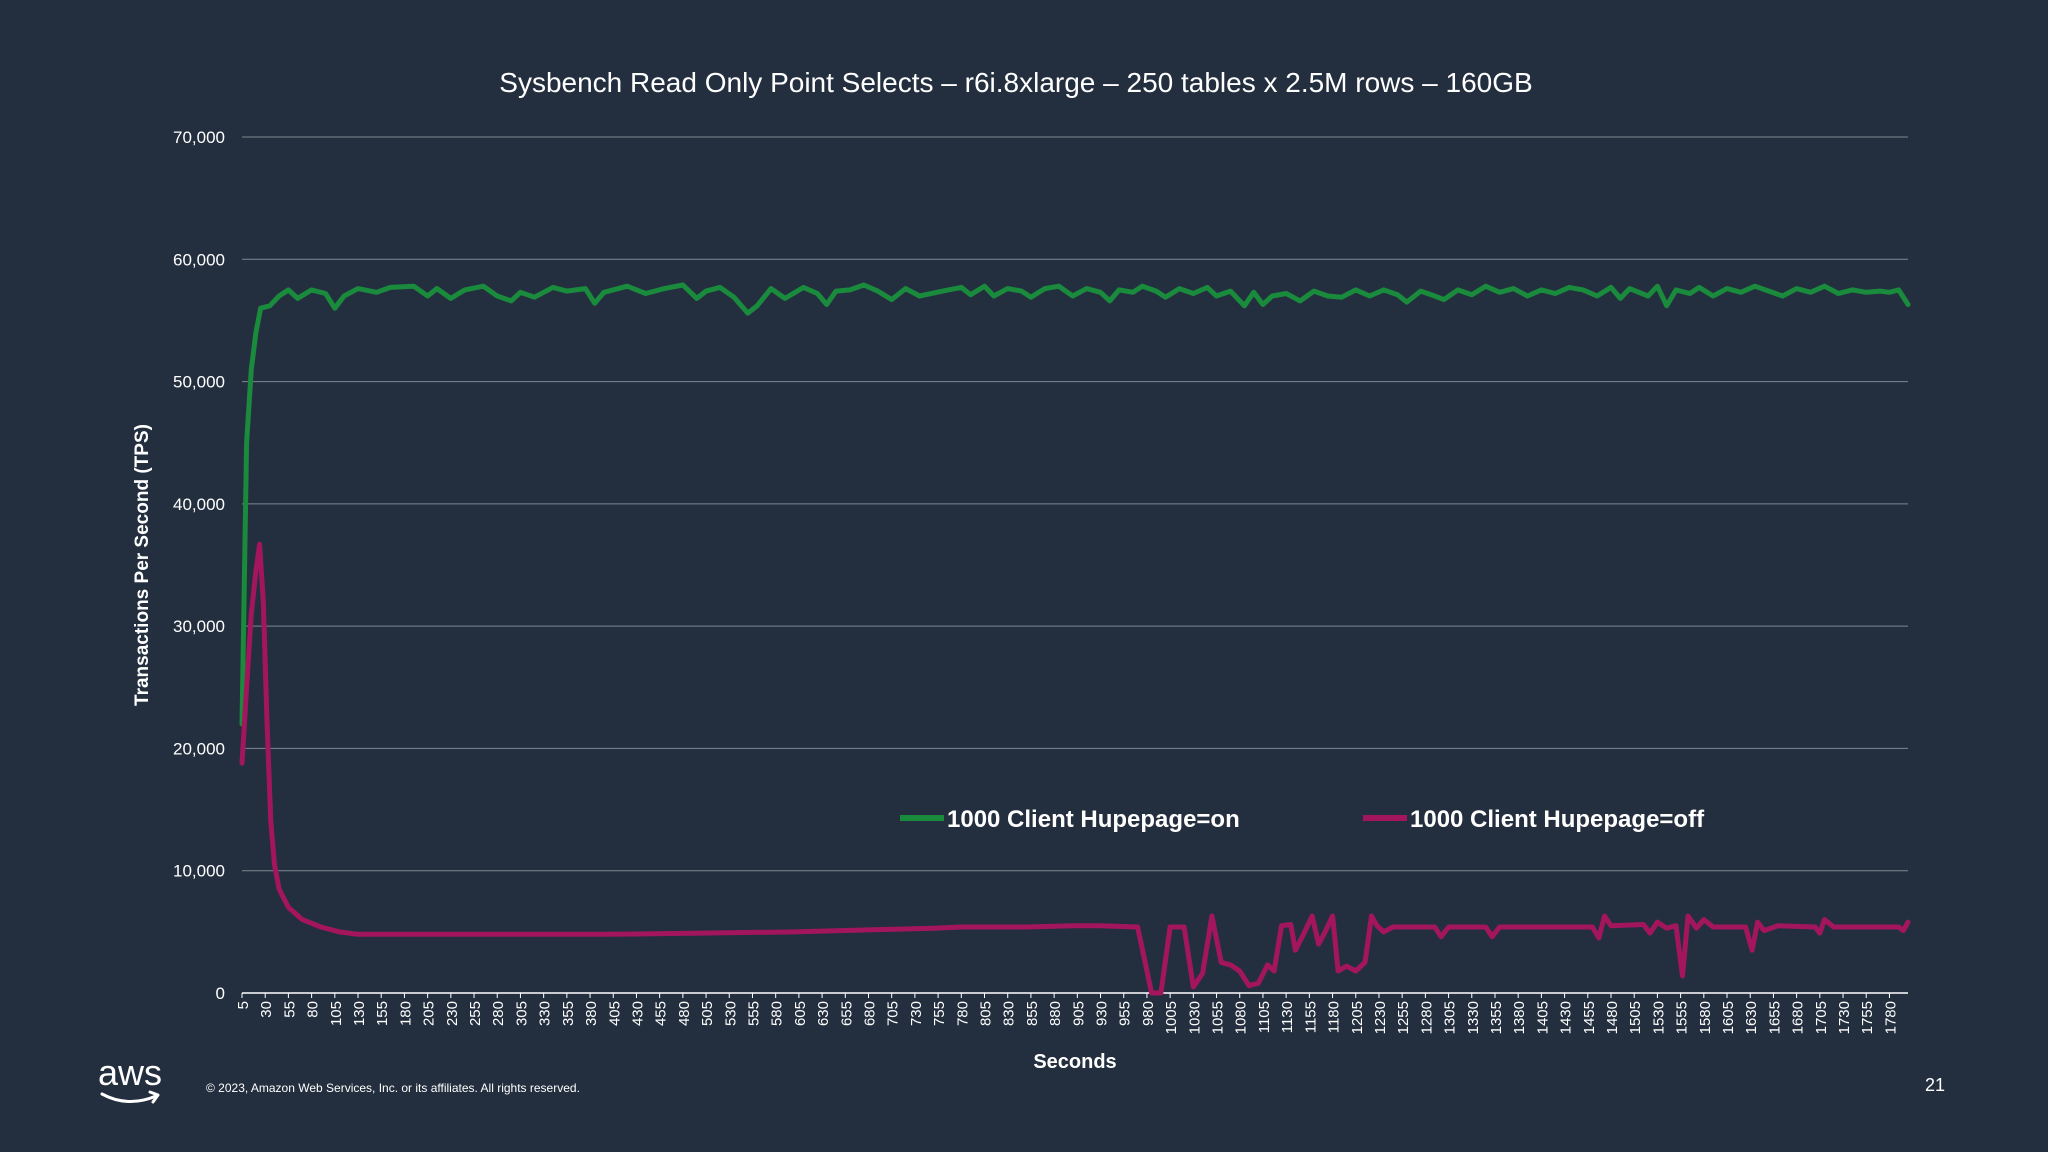 The width and height of the screenshot is (2048, 1152). What do you see at coordinates (1102, 1013) in the screenshot?
I see `x-tick-label: 930` at bounding box center [1102, 1013].